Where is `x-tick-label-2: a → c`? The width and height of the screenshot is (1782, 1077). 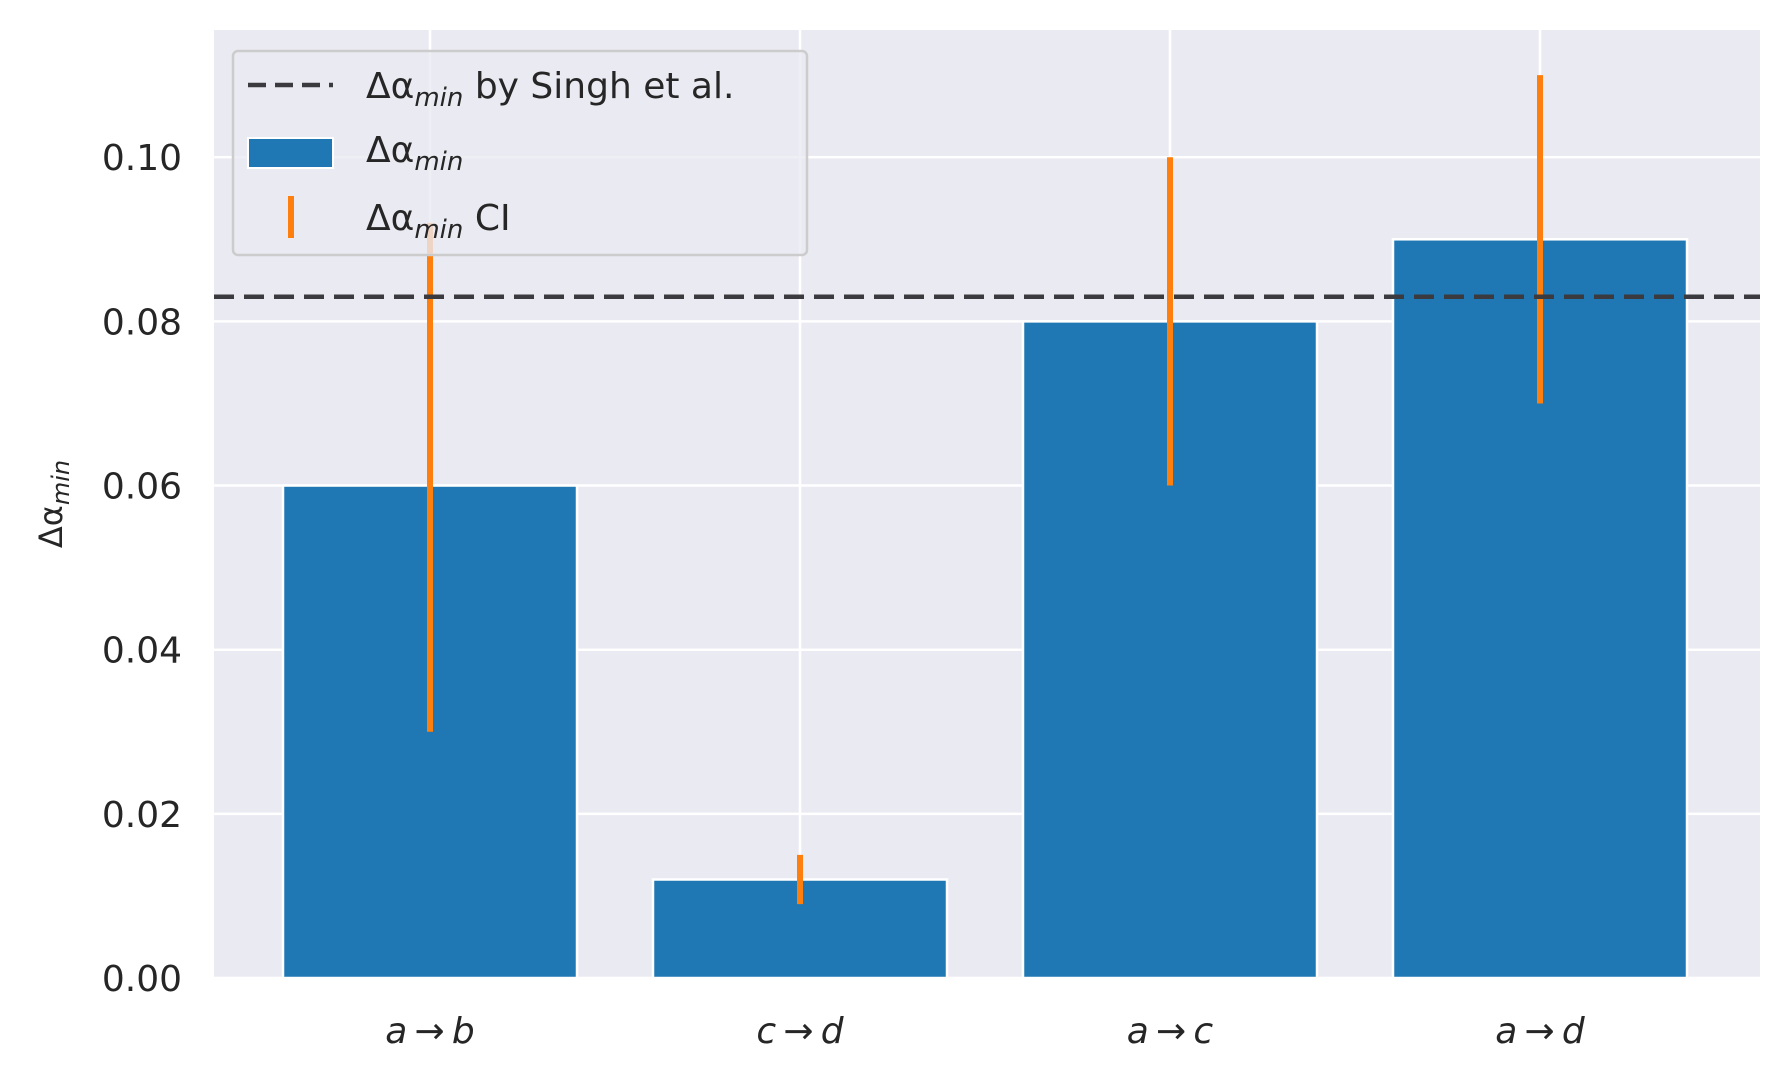 x-tick-label-2: a → c is located at coordinates (1170, 1031).